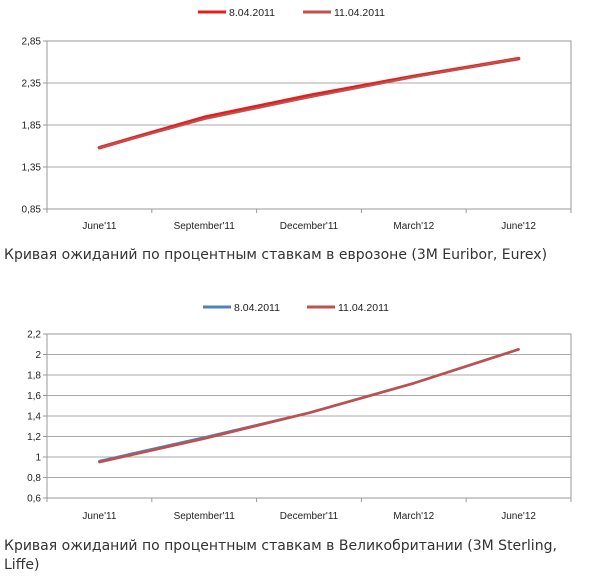  I want to click on y-tick-label: 1,35, so click(32, 168).